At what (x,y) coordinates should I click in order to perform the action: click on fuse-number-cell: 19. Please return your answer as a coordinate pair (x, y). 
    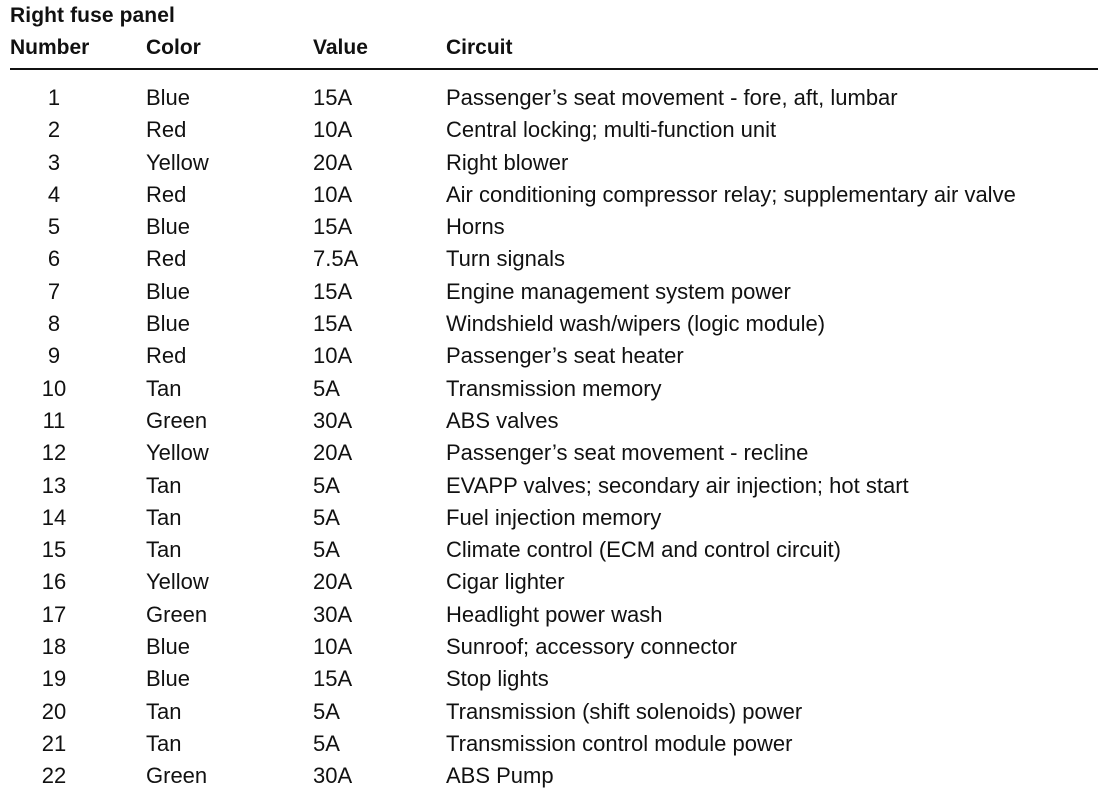
    Looking at the image, I should click on (54, 679).